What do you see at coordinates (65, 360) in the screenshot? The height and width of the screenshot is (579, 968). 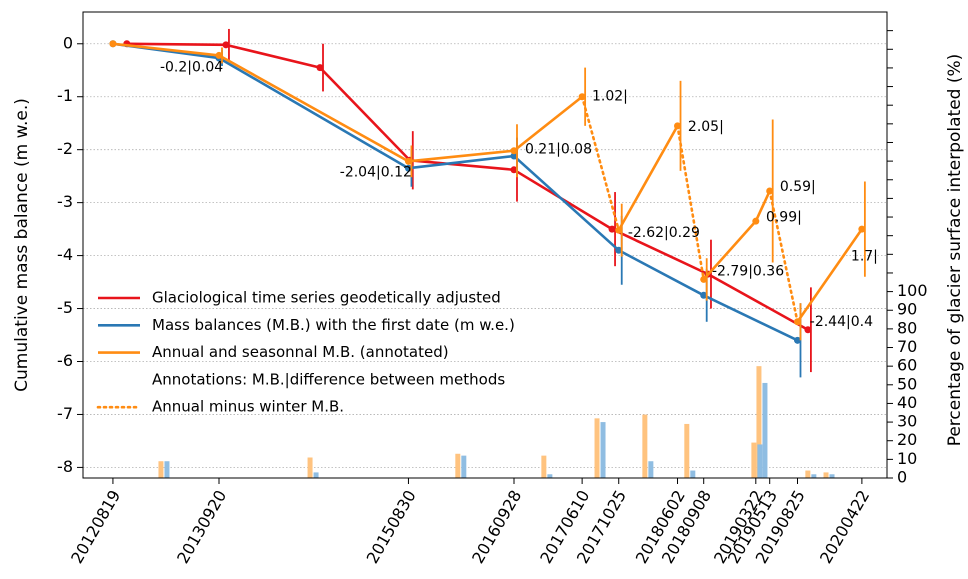 I see `y-tick-label: -6` at bounding box center [65, 360].